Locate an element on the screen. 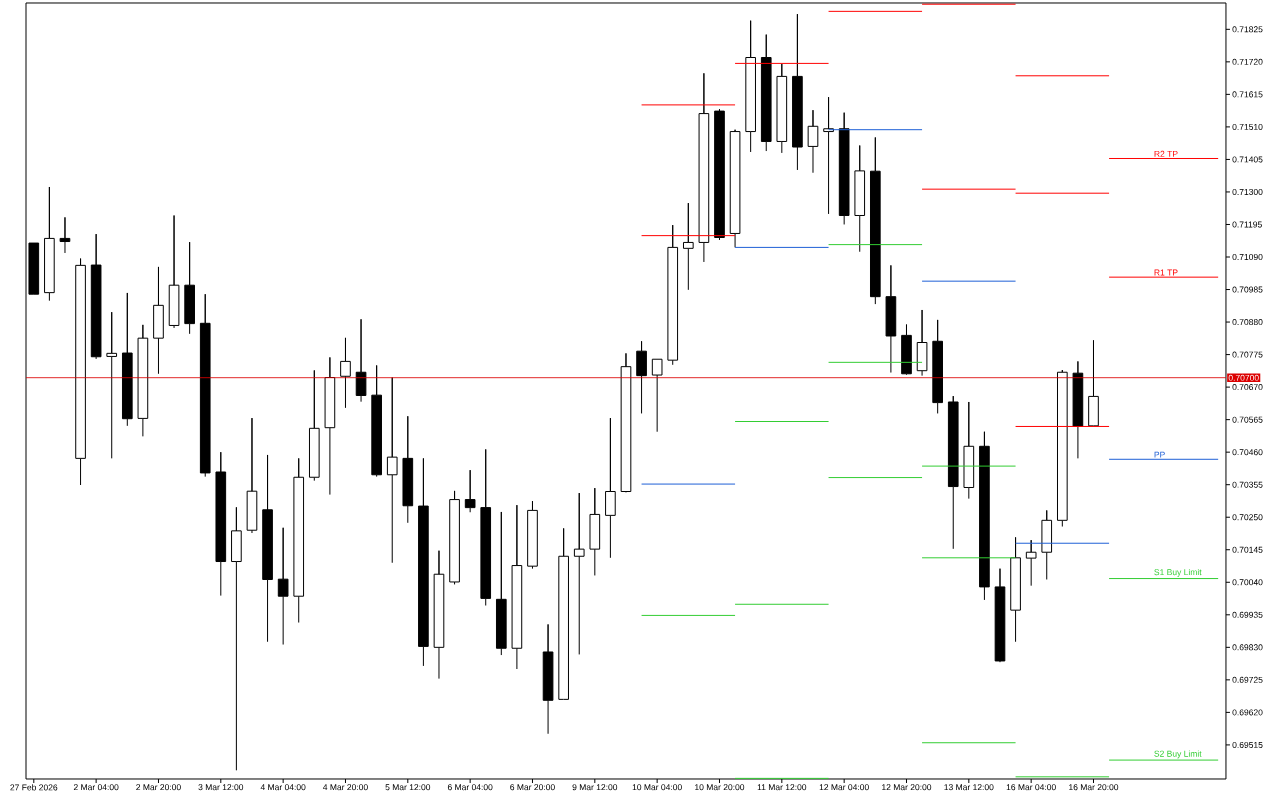 The height and width of the screenshot is (800, 1280). y-tick-label: 0.70355 is located at coordinates (1247, 484).